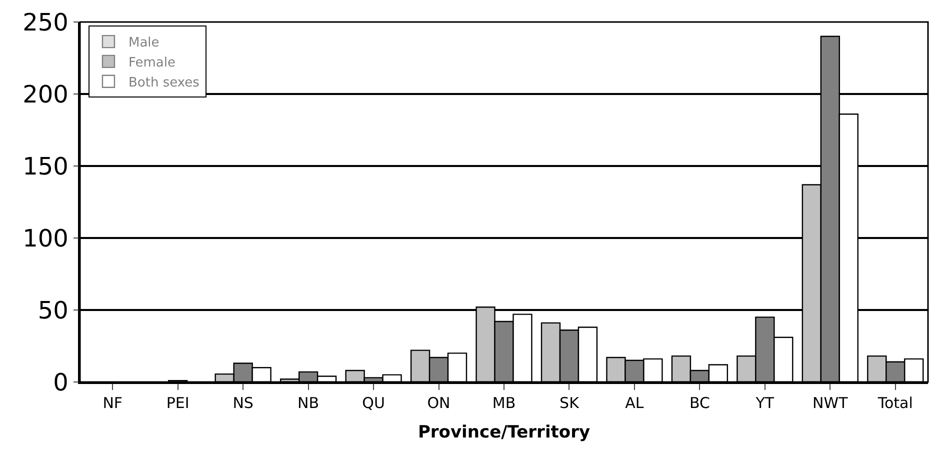 This screenshot has width=936, height=452. Describe the element at coordinates (45, 166) in the screenshot. I see `y-tick-label: 150` at that location.